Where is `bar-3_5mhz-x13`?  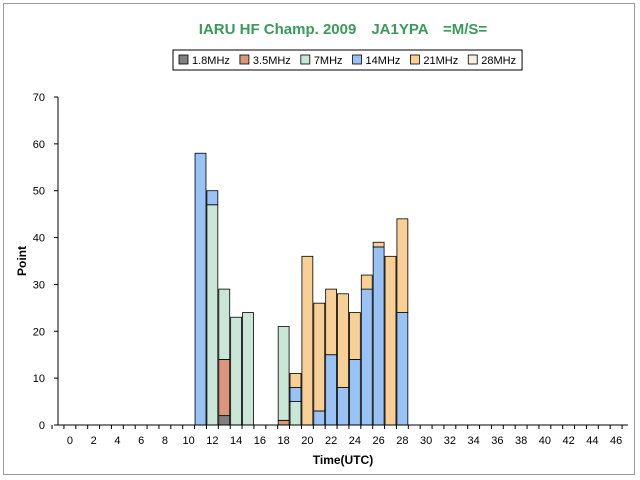 bar-3_5mhz-x13 is located at coordinates (224, 387).